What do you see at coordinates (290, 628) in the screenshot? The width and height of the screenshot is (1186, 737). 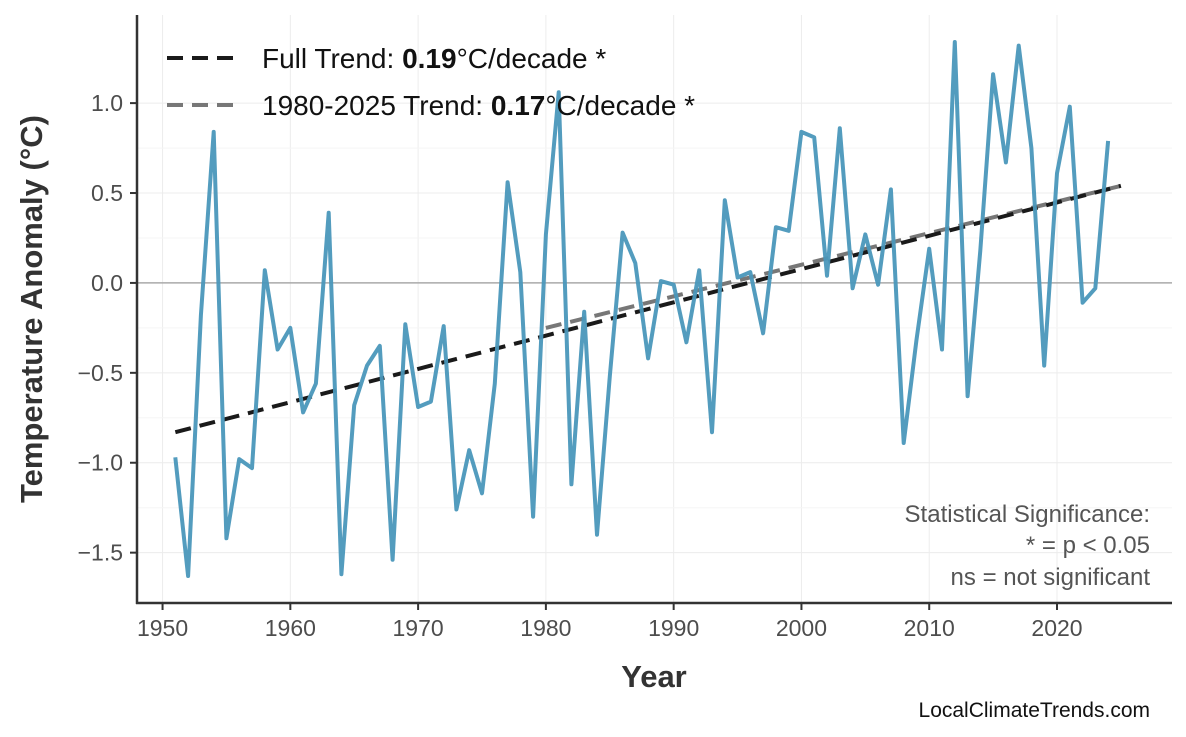 I see `x-tick-label: 1960` at bounding box center [290, 628].